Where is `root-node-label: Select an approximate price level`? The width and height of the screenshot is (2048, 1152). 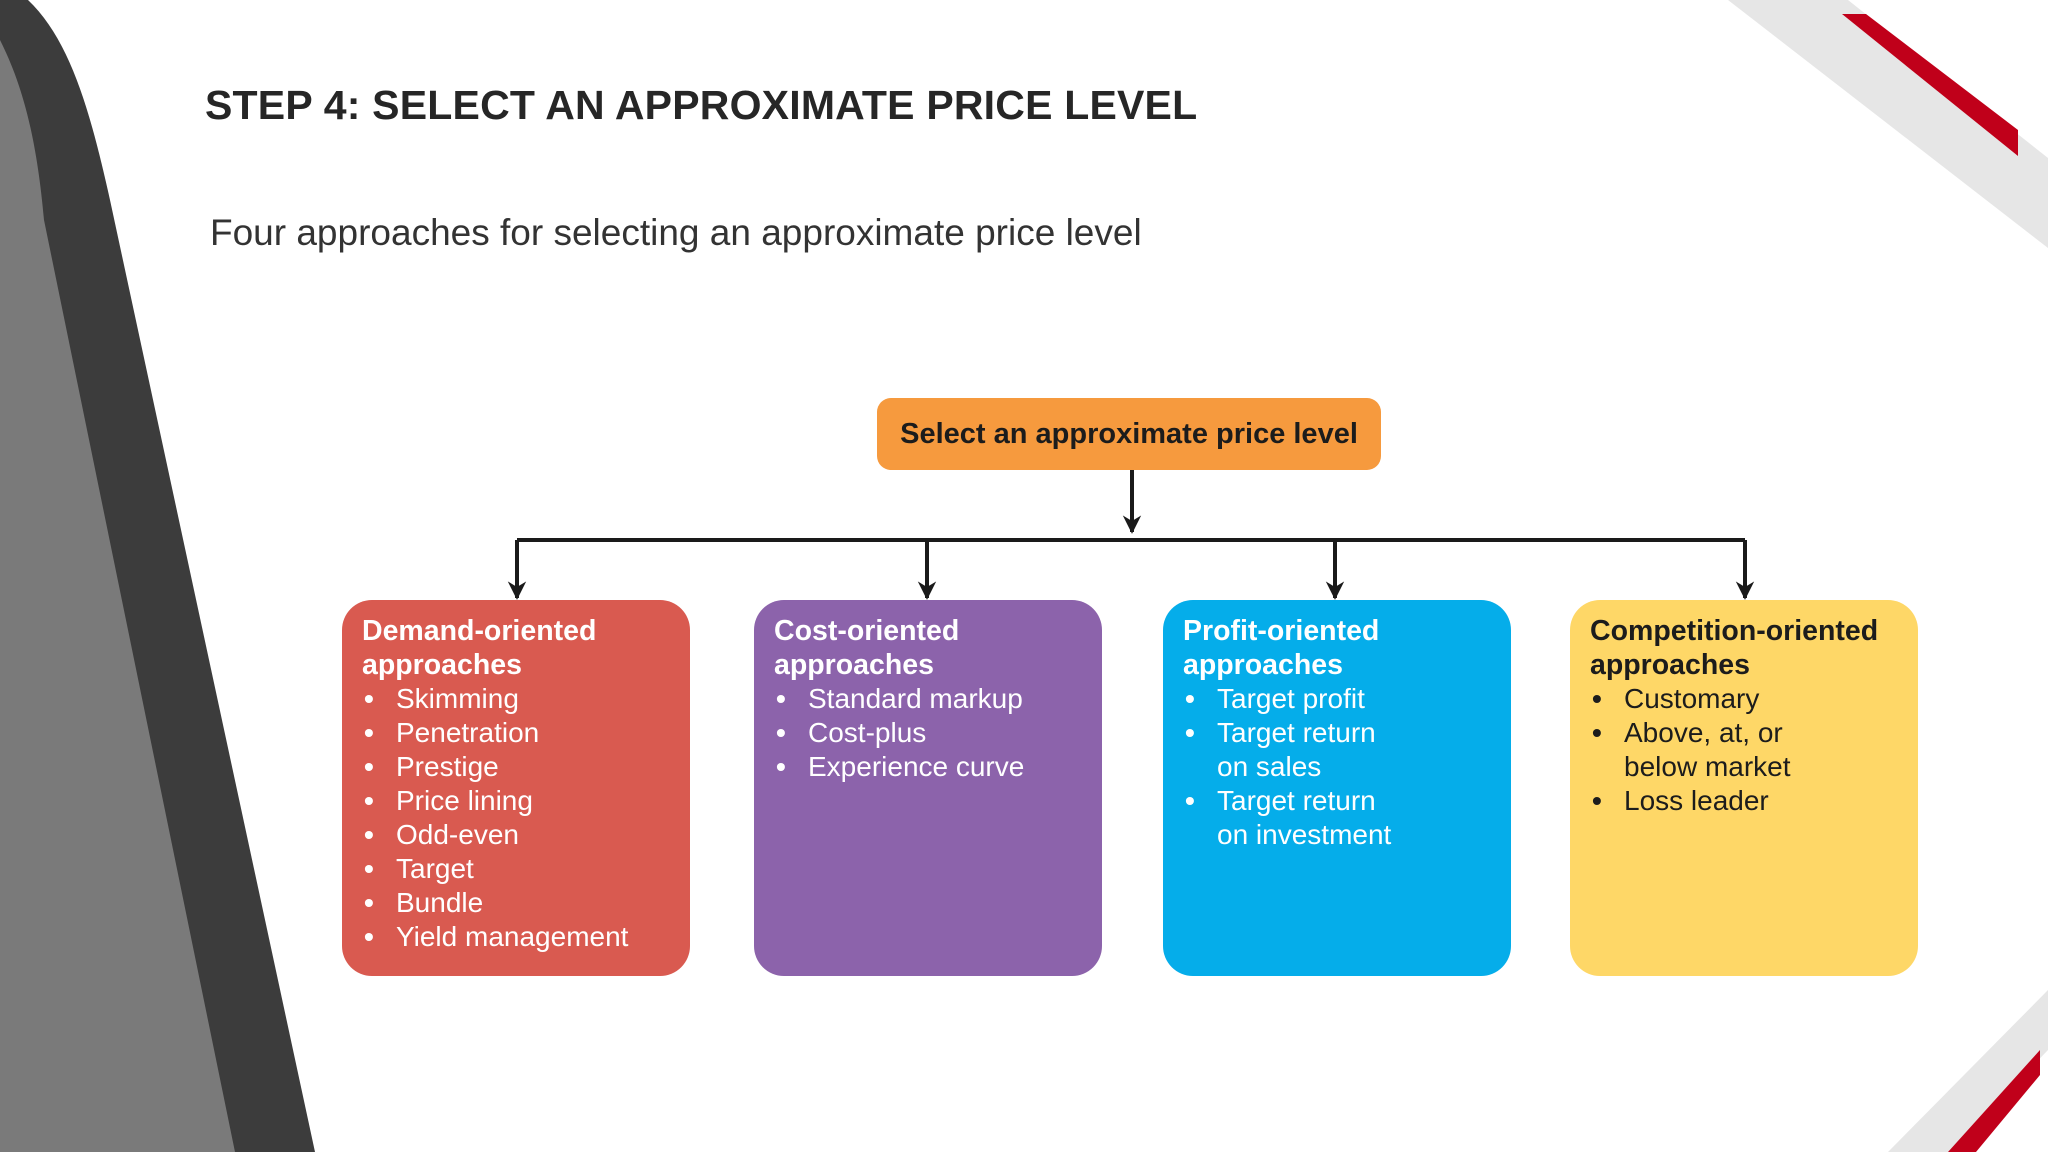
root-node-label: Select an approximate price level is located at coordinates (1129, 433).